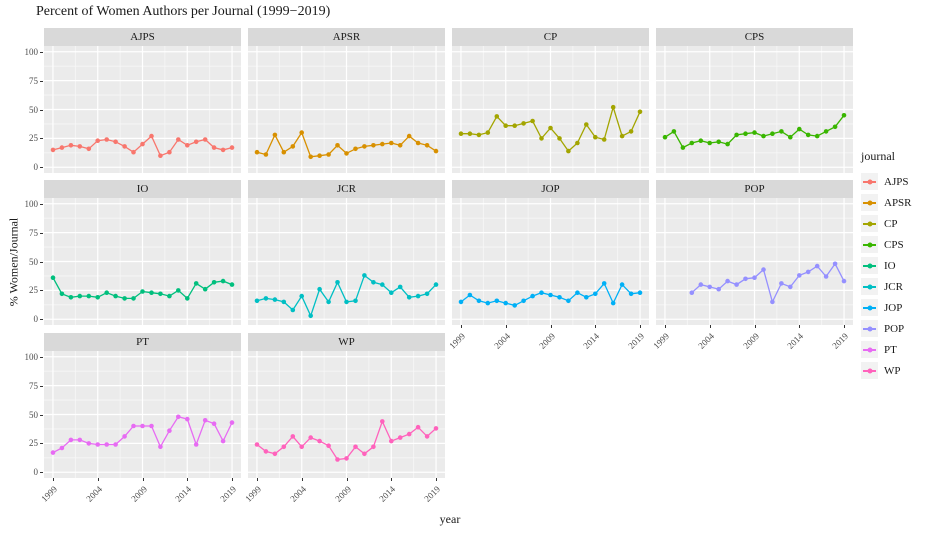  Describe the element at coordinates (31, 203) in the screenshot. I see `y-tick-label: 100` at that location.